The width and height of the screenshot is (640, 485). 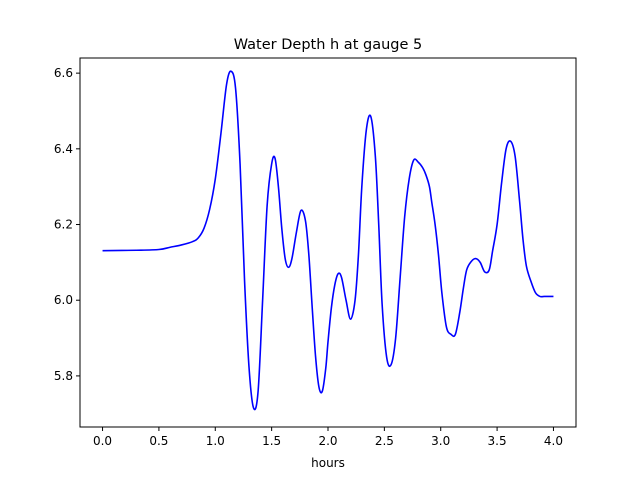 I want to click on x-tick-label: 3.0, so click(x=440, y=441).